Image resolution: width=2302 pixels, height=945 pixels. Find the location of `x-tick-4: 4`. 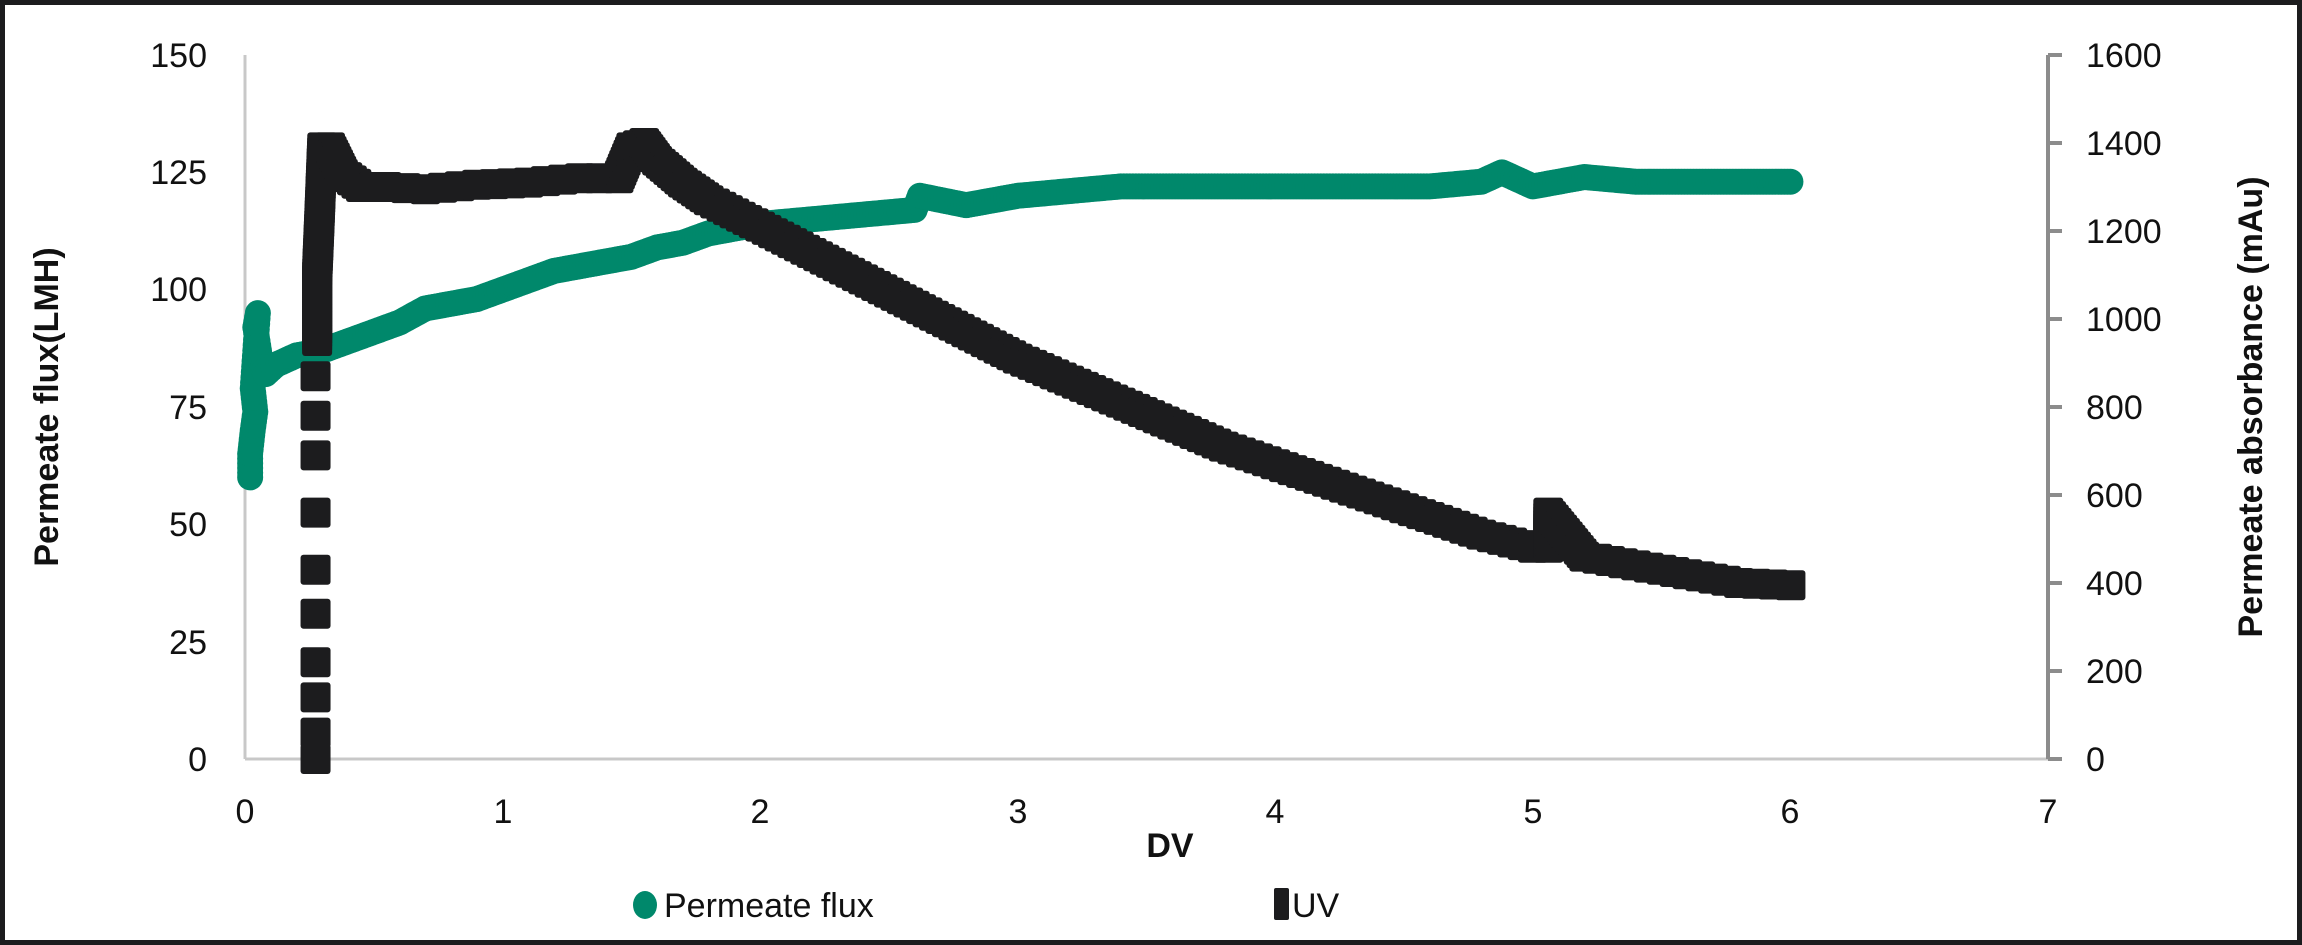

x-tick-4: 4 is located at coordinates (1275, 812).